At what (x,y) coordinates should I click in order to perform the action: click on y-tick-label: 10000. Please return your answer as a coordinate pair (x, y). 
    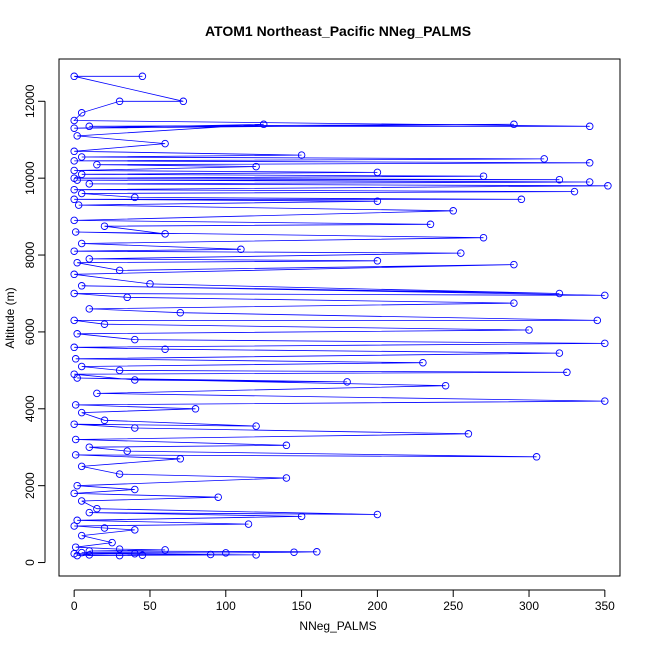
    Looking at the image, I should click on (30, 178).